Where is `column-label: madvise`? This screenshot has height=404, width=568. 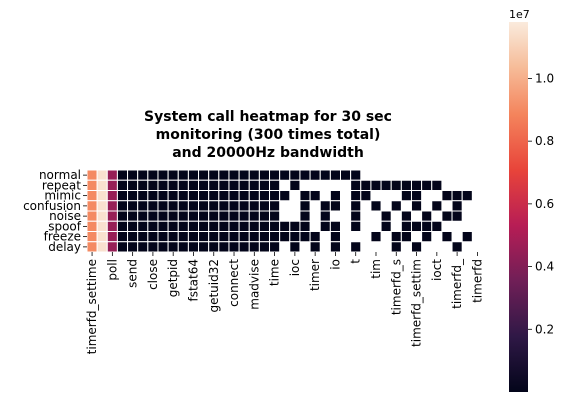
column-label: madvise is located at coordinates (254, 284).